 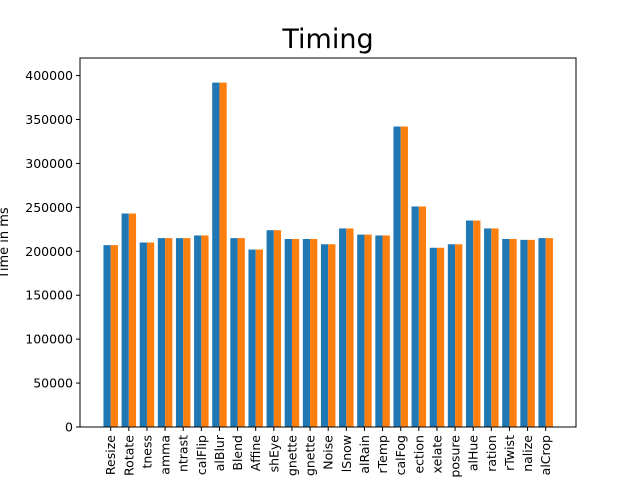 I want to click on x-tick-label-3: amma, so click(x=165, y=455).